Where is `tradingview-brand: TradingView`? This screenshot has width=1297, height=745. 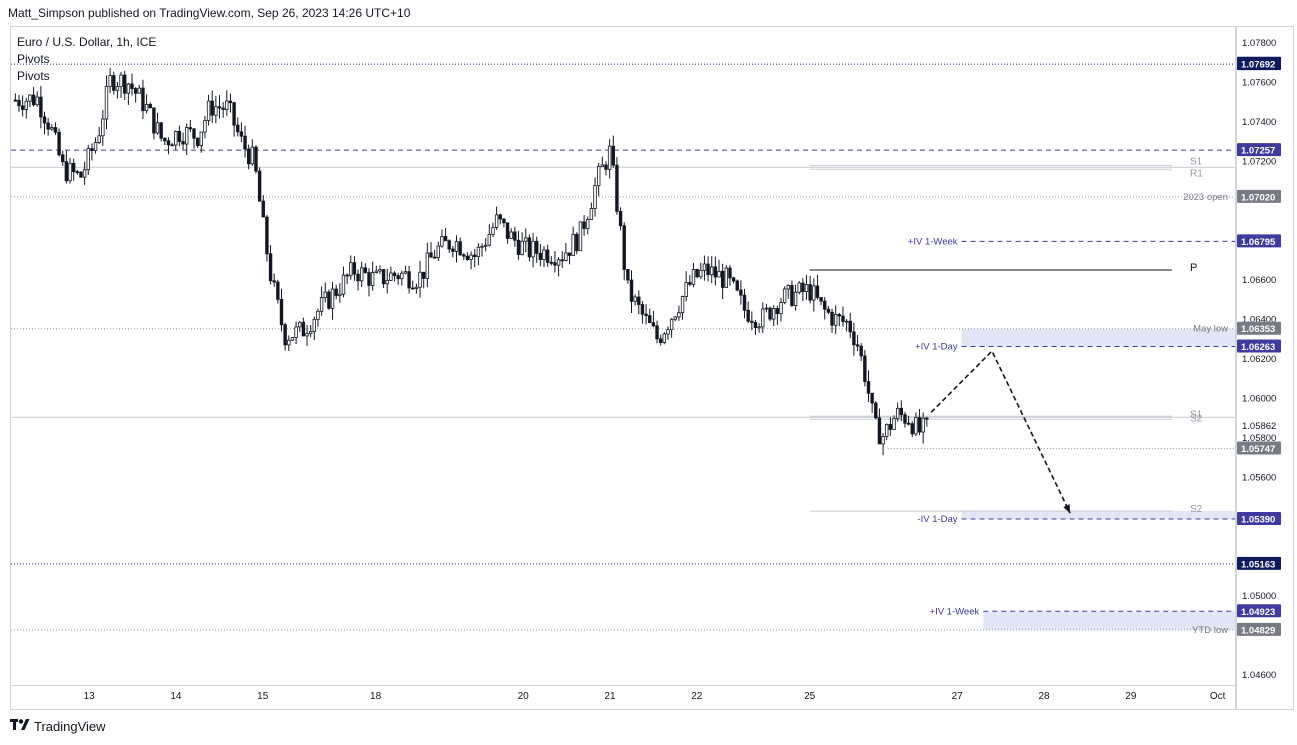 tradingview-brand: TradingView is located at coordinates (58, 726).